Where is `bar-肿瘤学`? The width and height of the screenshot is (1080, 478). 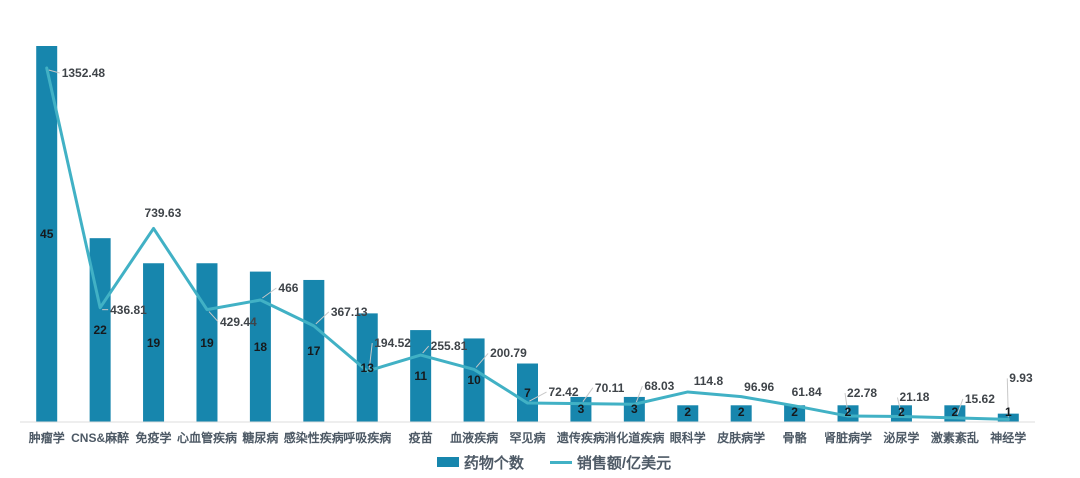 bar-肿瘤学 is located at coordinates (47, 234).